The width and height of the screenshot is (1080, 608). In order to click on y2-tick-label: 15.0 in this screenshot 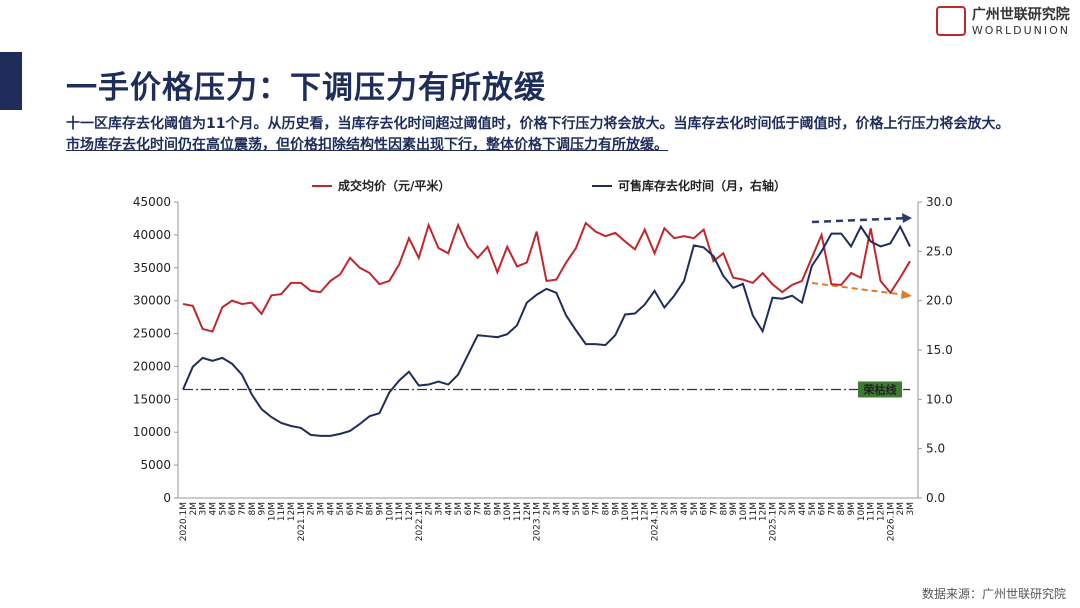, I will do `click(939, 350)`.